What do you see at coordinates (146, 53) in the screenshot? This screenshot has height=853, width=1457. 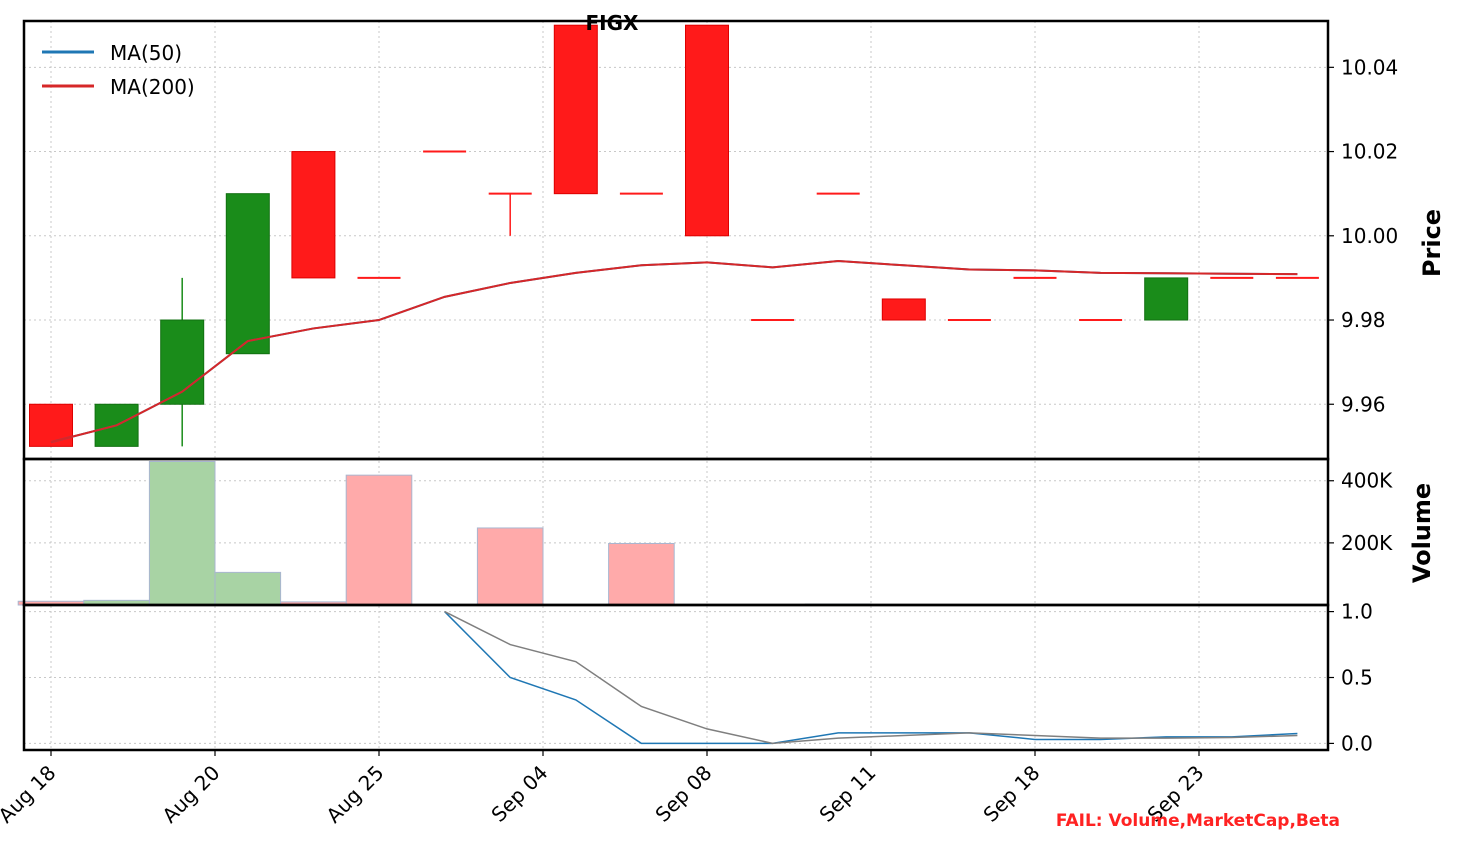 I see `legend-label-ma50: MA(50)` at bounding box center [146, 53].